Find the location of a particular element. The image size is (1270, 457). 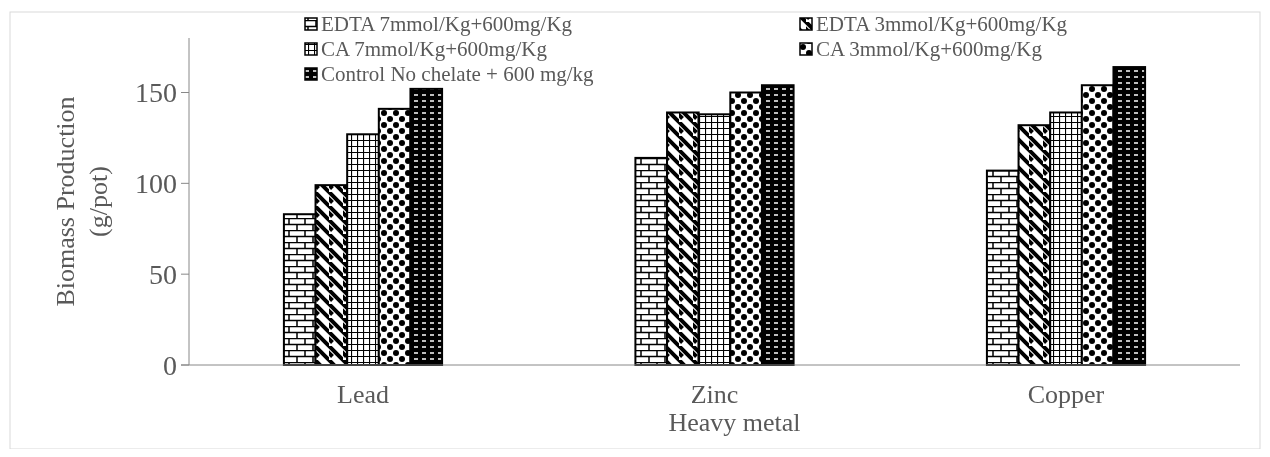

legend-label: EDTA 7mmol/Kg+600mg/Kg is located at coordinates (447, 24).